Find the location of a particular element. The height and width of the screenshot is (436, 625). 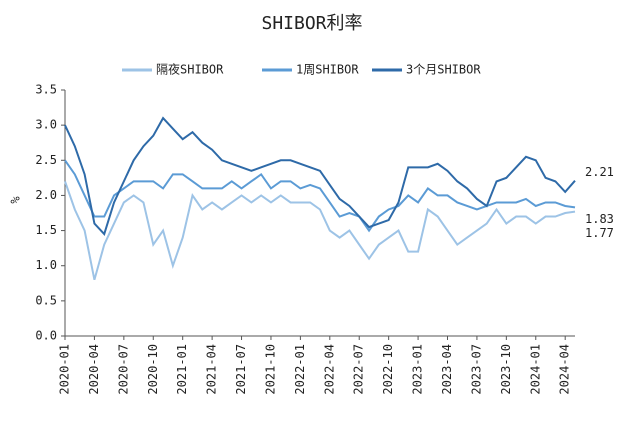

x-tick-label: 2024-01 is located at coordinates (535, 369).